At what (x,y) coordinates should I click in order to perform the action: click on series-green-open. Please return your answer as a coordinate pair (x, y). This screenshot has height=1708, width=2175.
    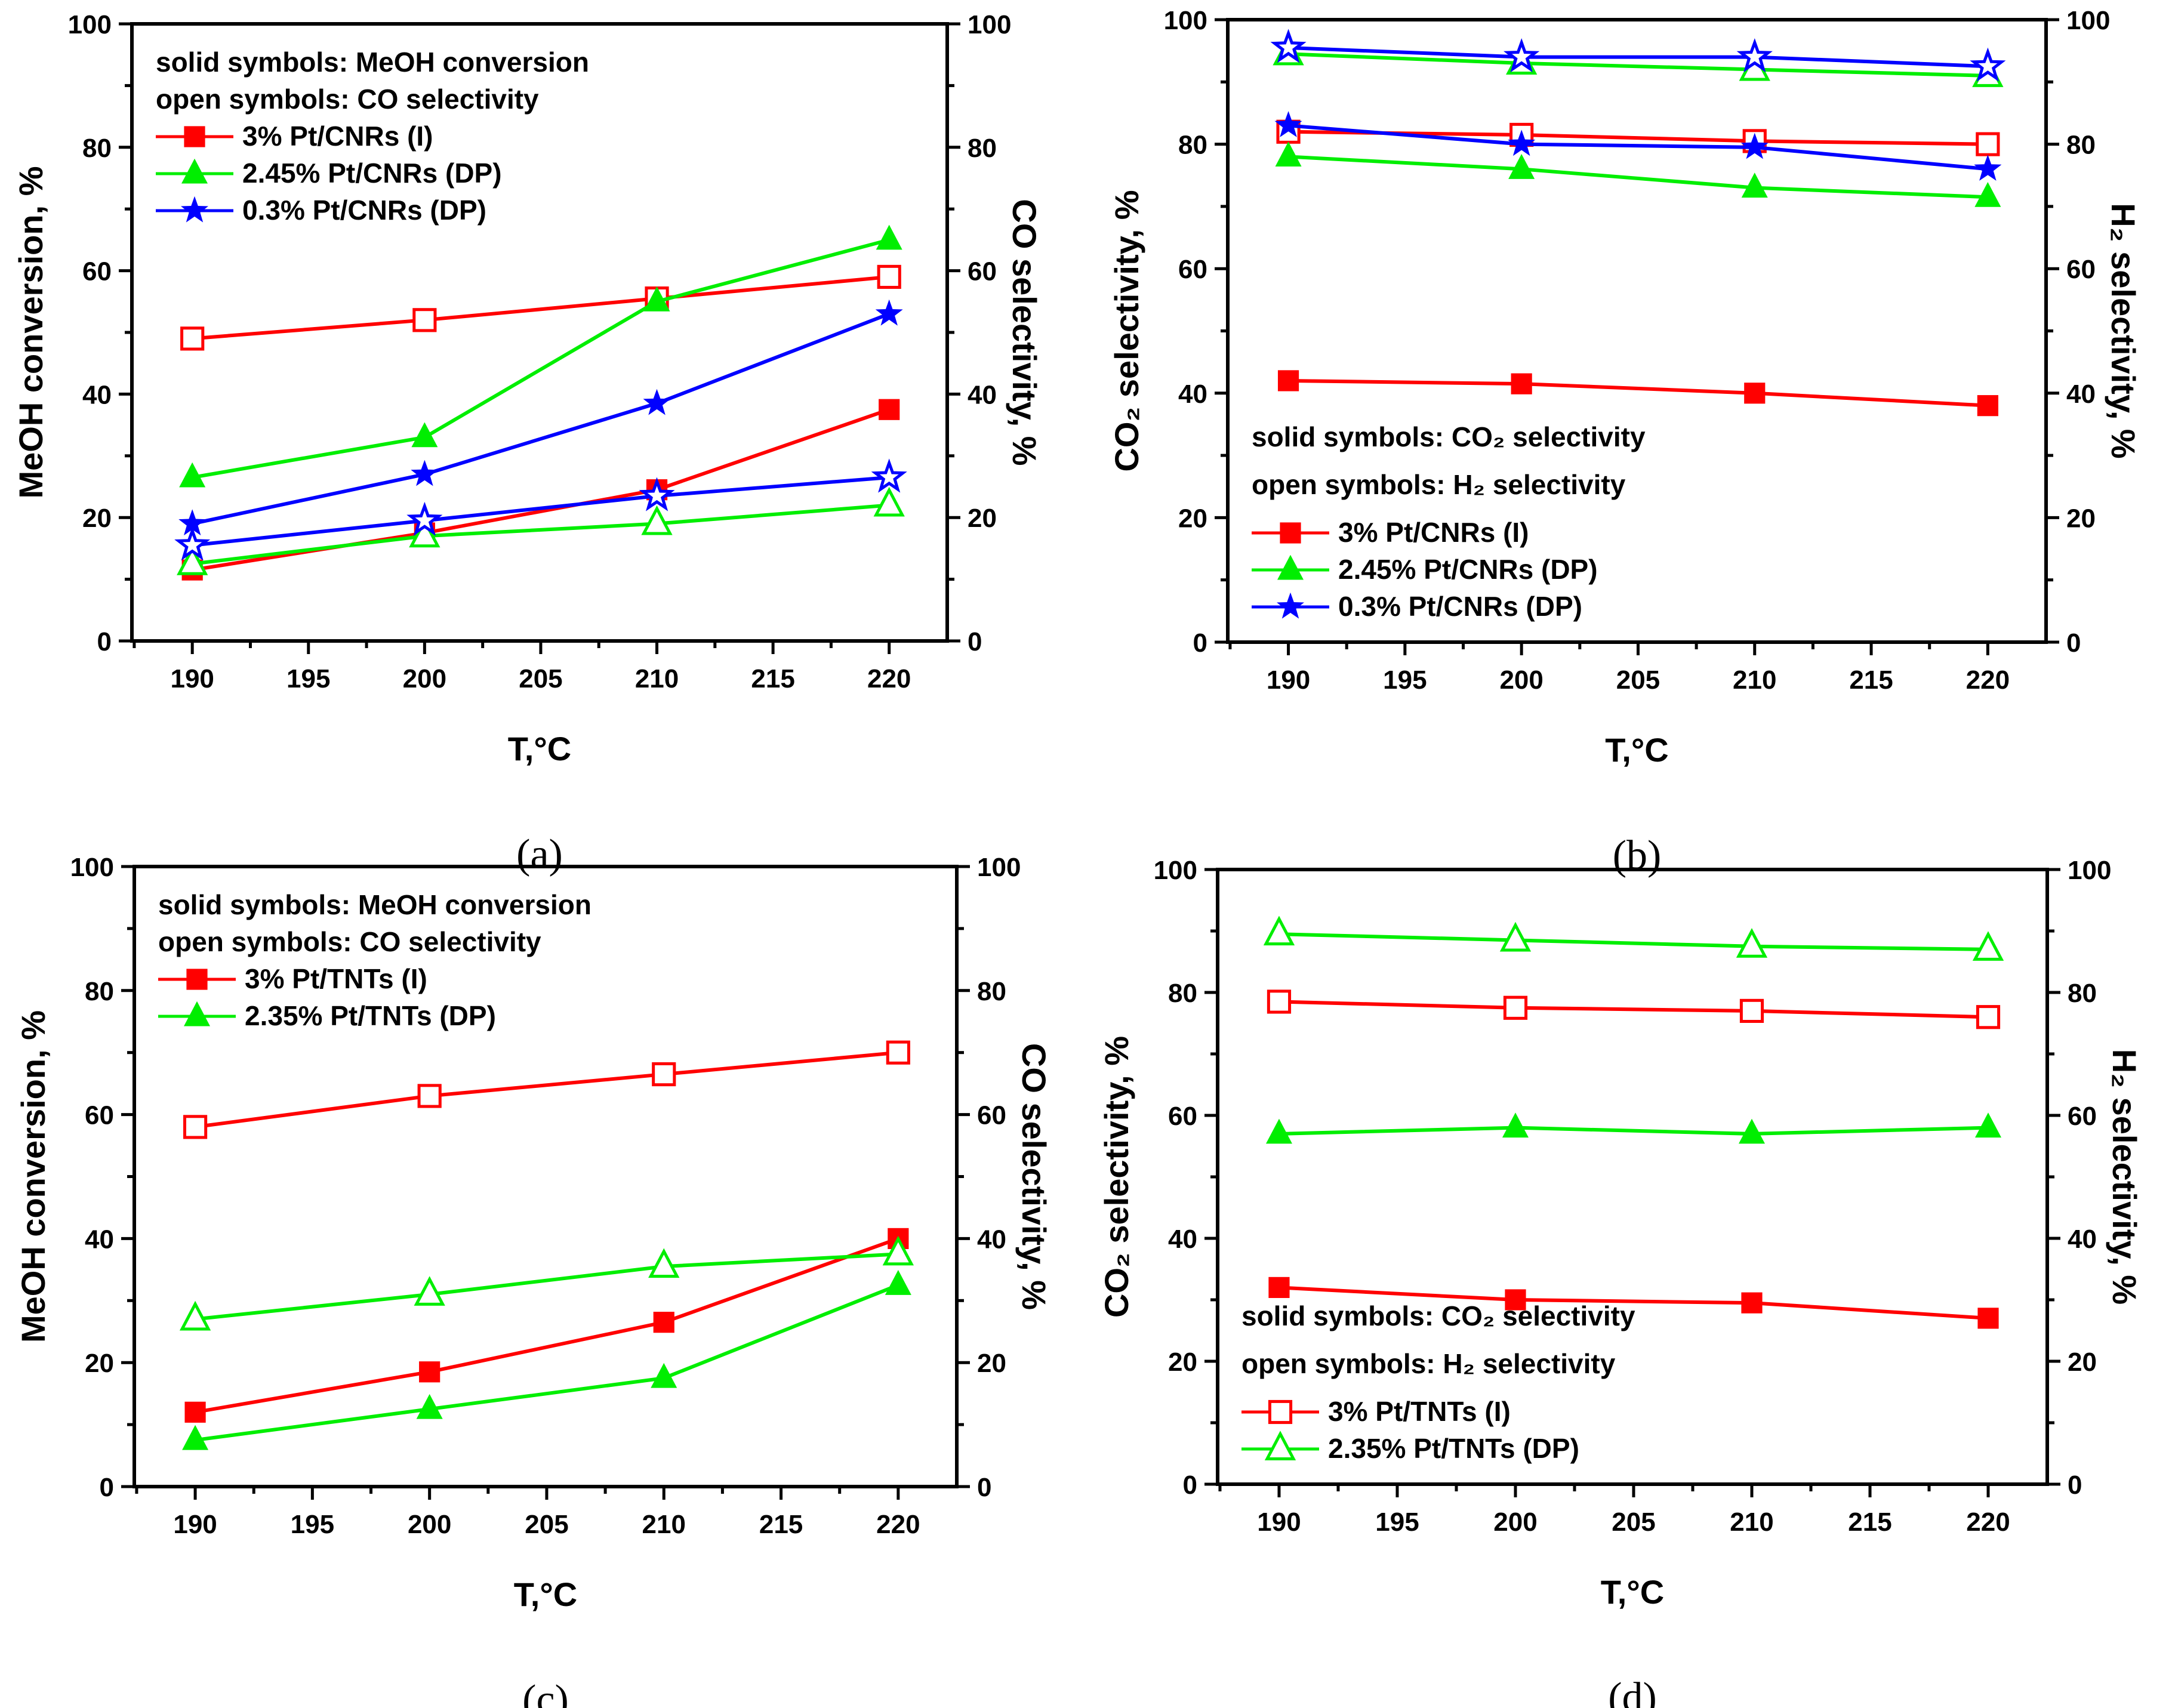
    Looking at the image, I should click on (546, 1283).